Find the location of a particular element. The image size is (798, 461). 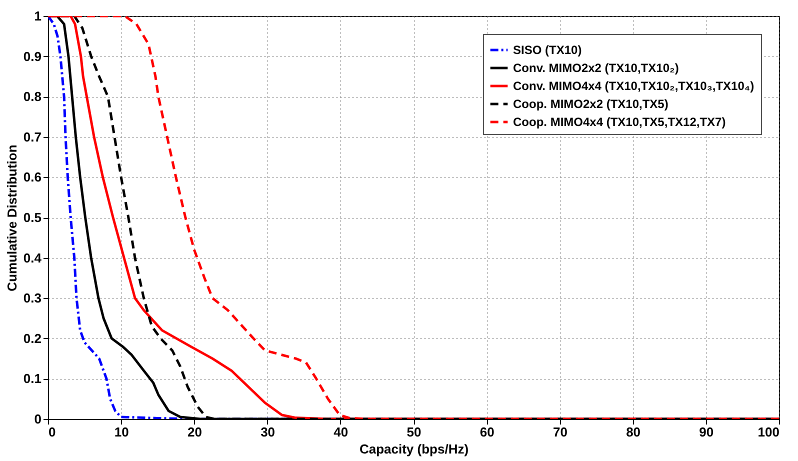

x-tick-label: 40 is located at coordinates (341, 432).